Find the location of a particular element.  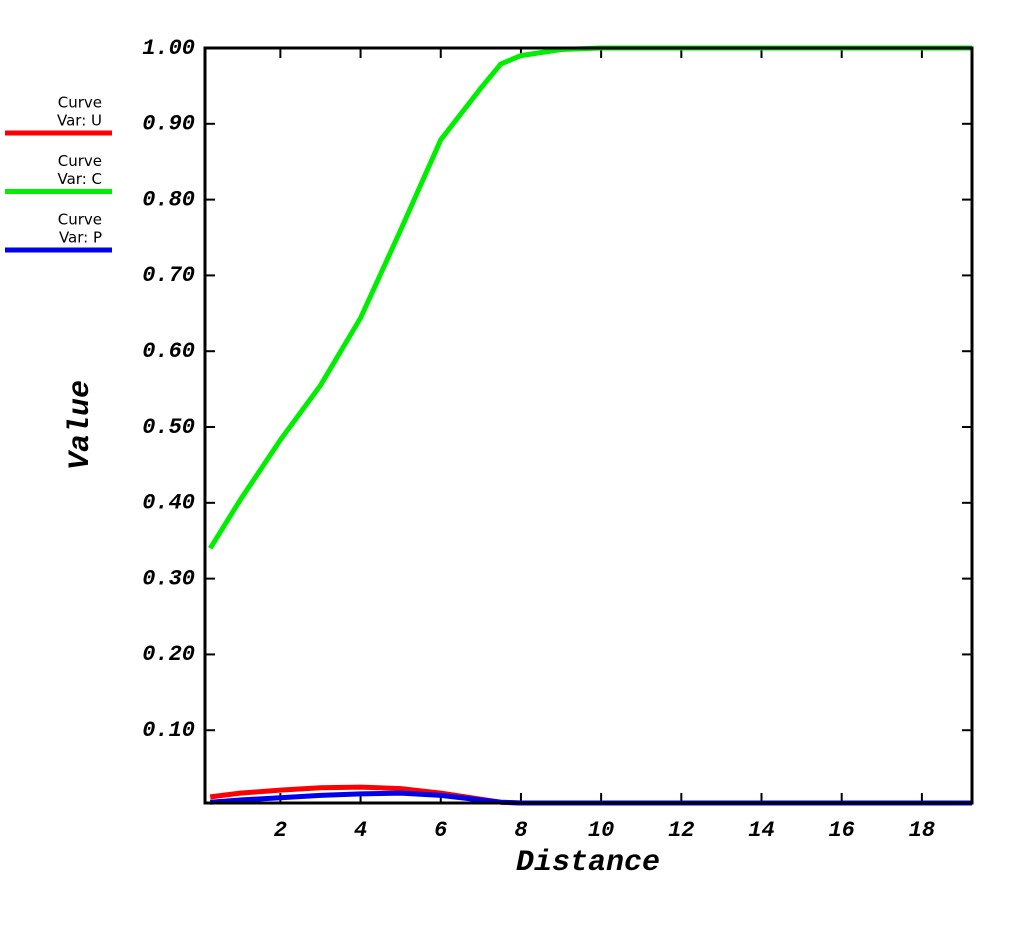

y-tick-label: 0.80 is located at coordinates (168, 199).